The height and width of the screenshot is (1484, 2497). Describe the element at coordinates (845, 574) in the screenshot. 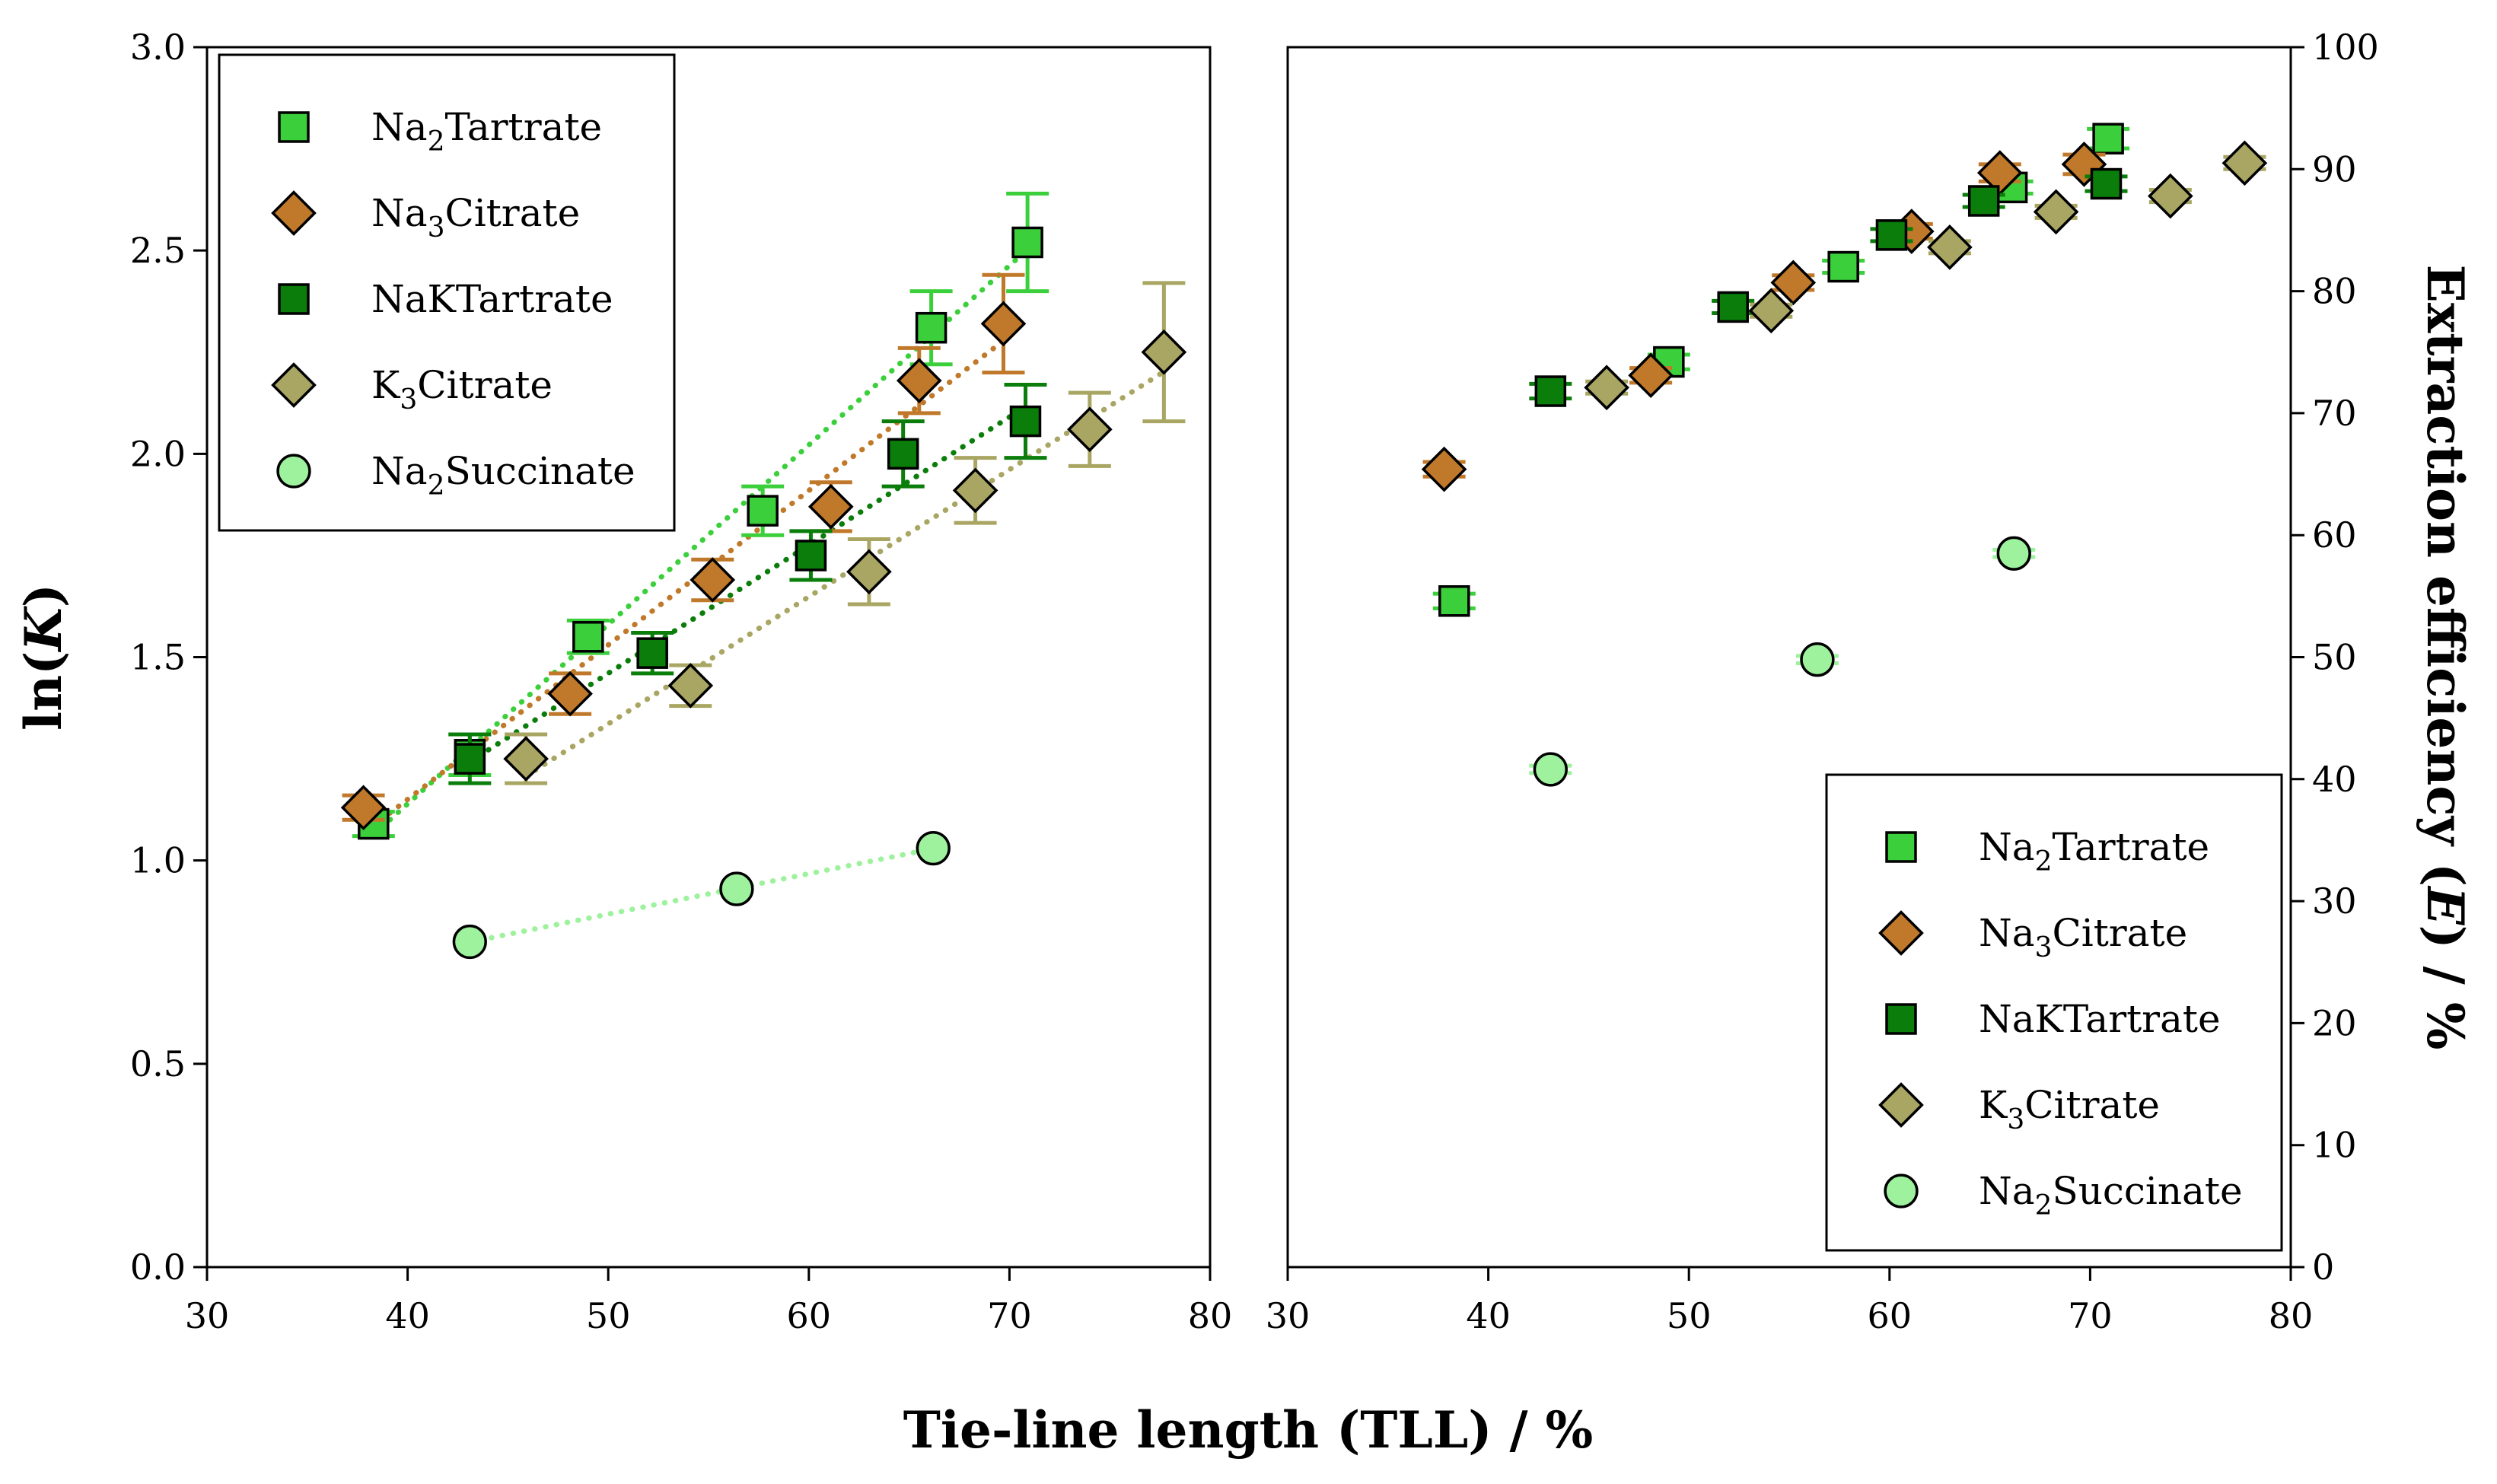

I see `trendline-K3Citrate` at that location.